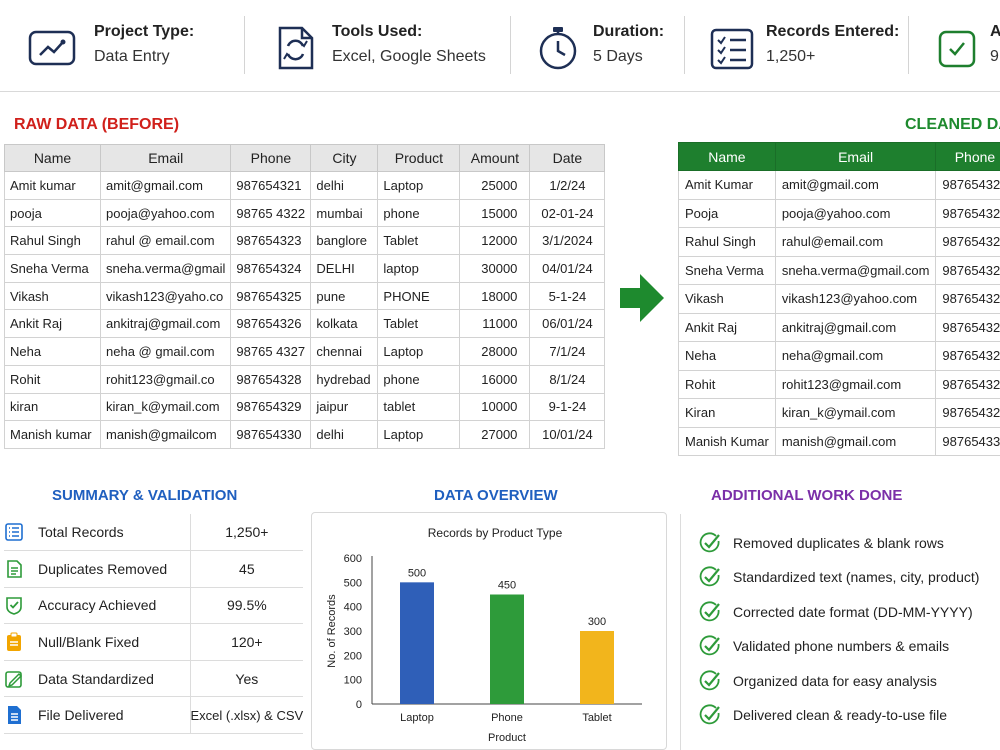 The height and width of the screenshot is (750, 1000). Describe the element at coordinates (419, 379) in the screenshot. I see `table-cell: phone` at that location.